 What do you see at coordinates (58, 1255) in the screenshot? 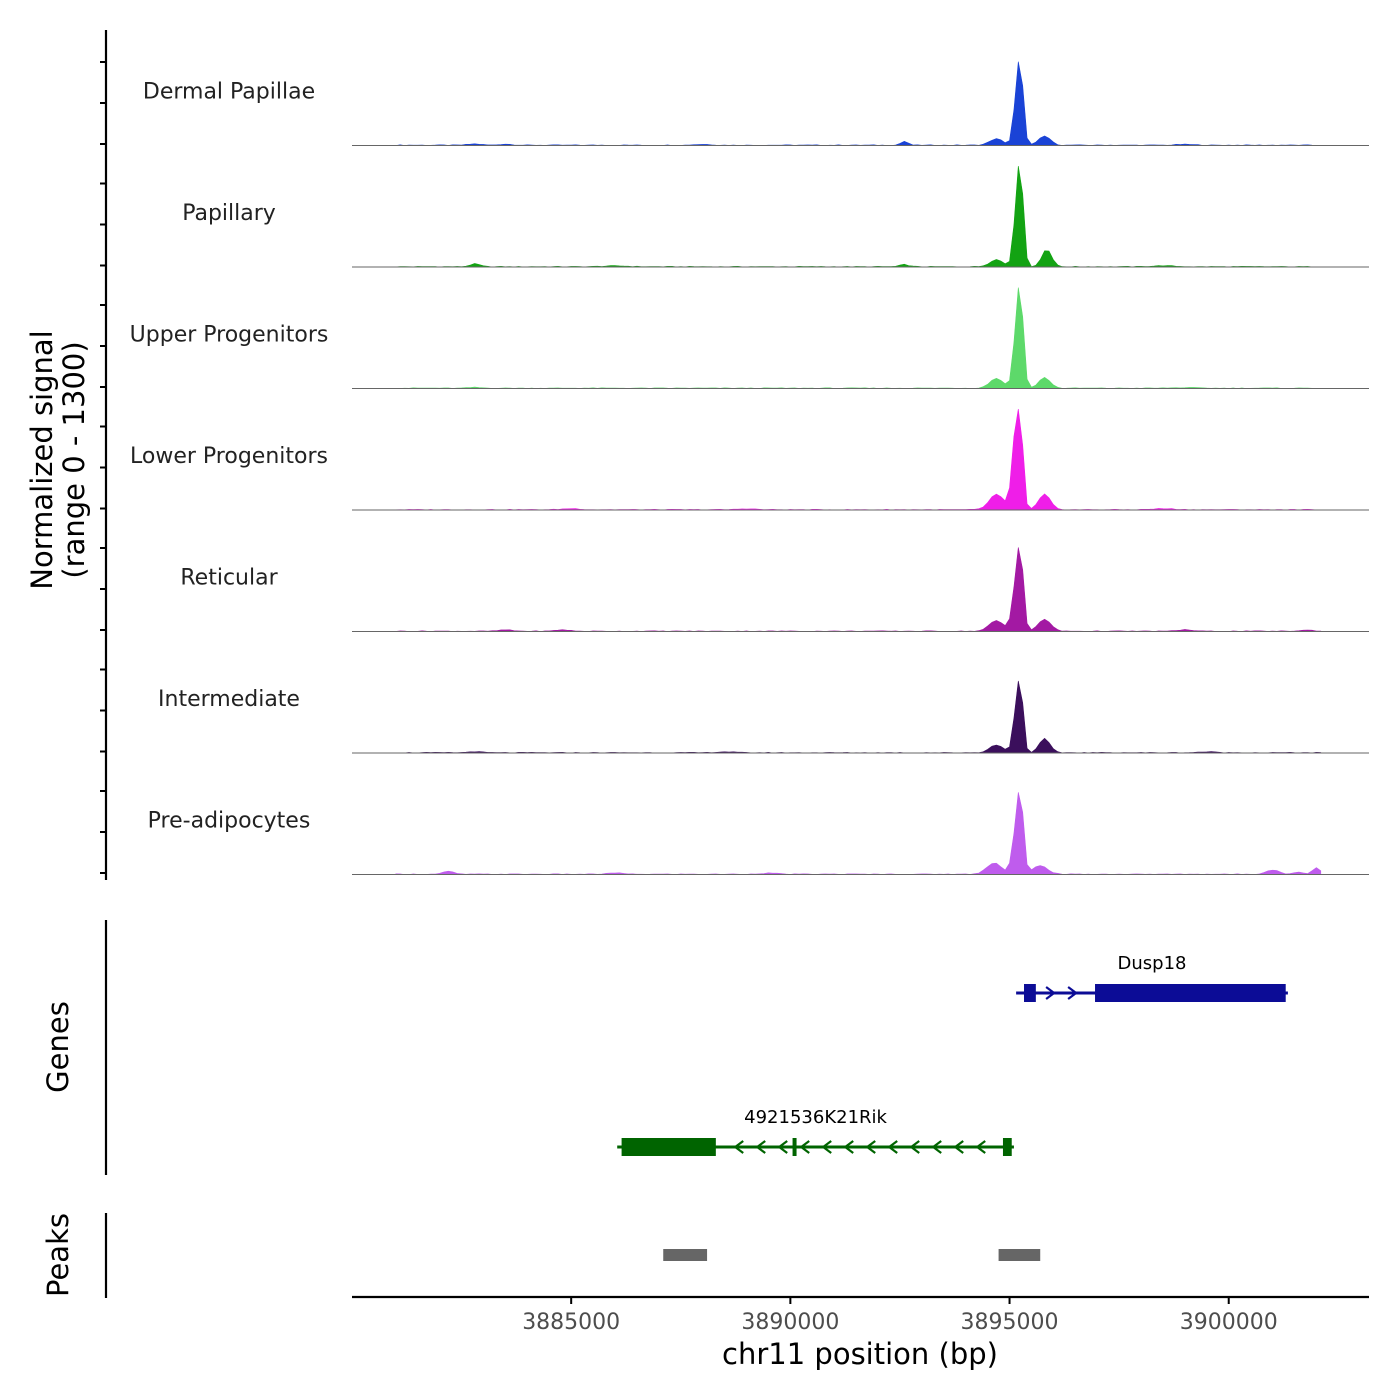
I see `peaks-panel-title: Peaks` at bounding box center [58, 1255].